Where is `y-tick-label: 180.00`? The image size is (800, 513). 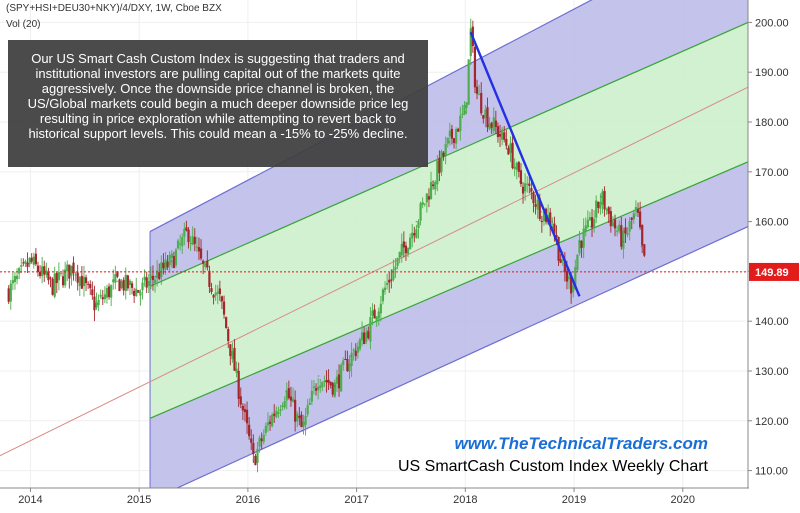
y-tick-label: 180.00 is located at coordinates (772, 123).